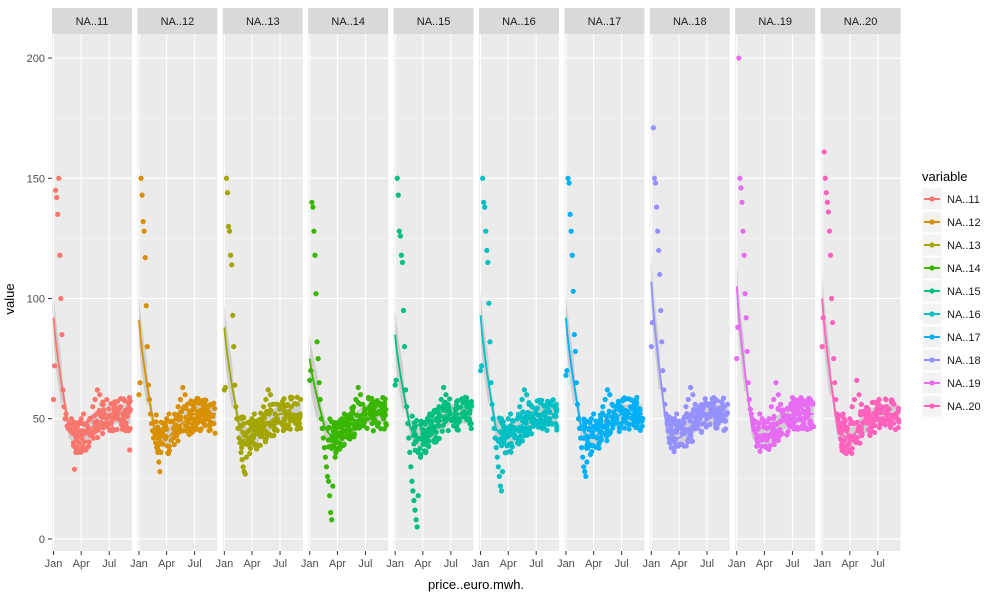 This screenshot has height=599, width=1000. I want to click on legend-title: variable, so click(945, 176).